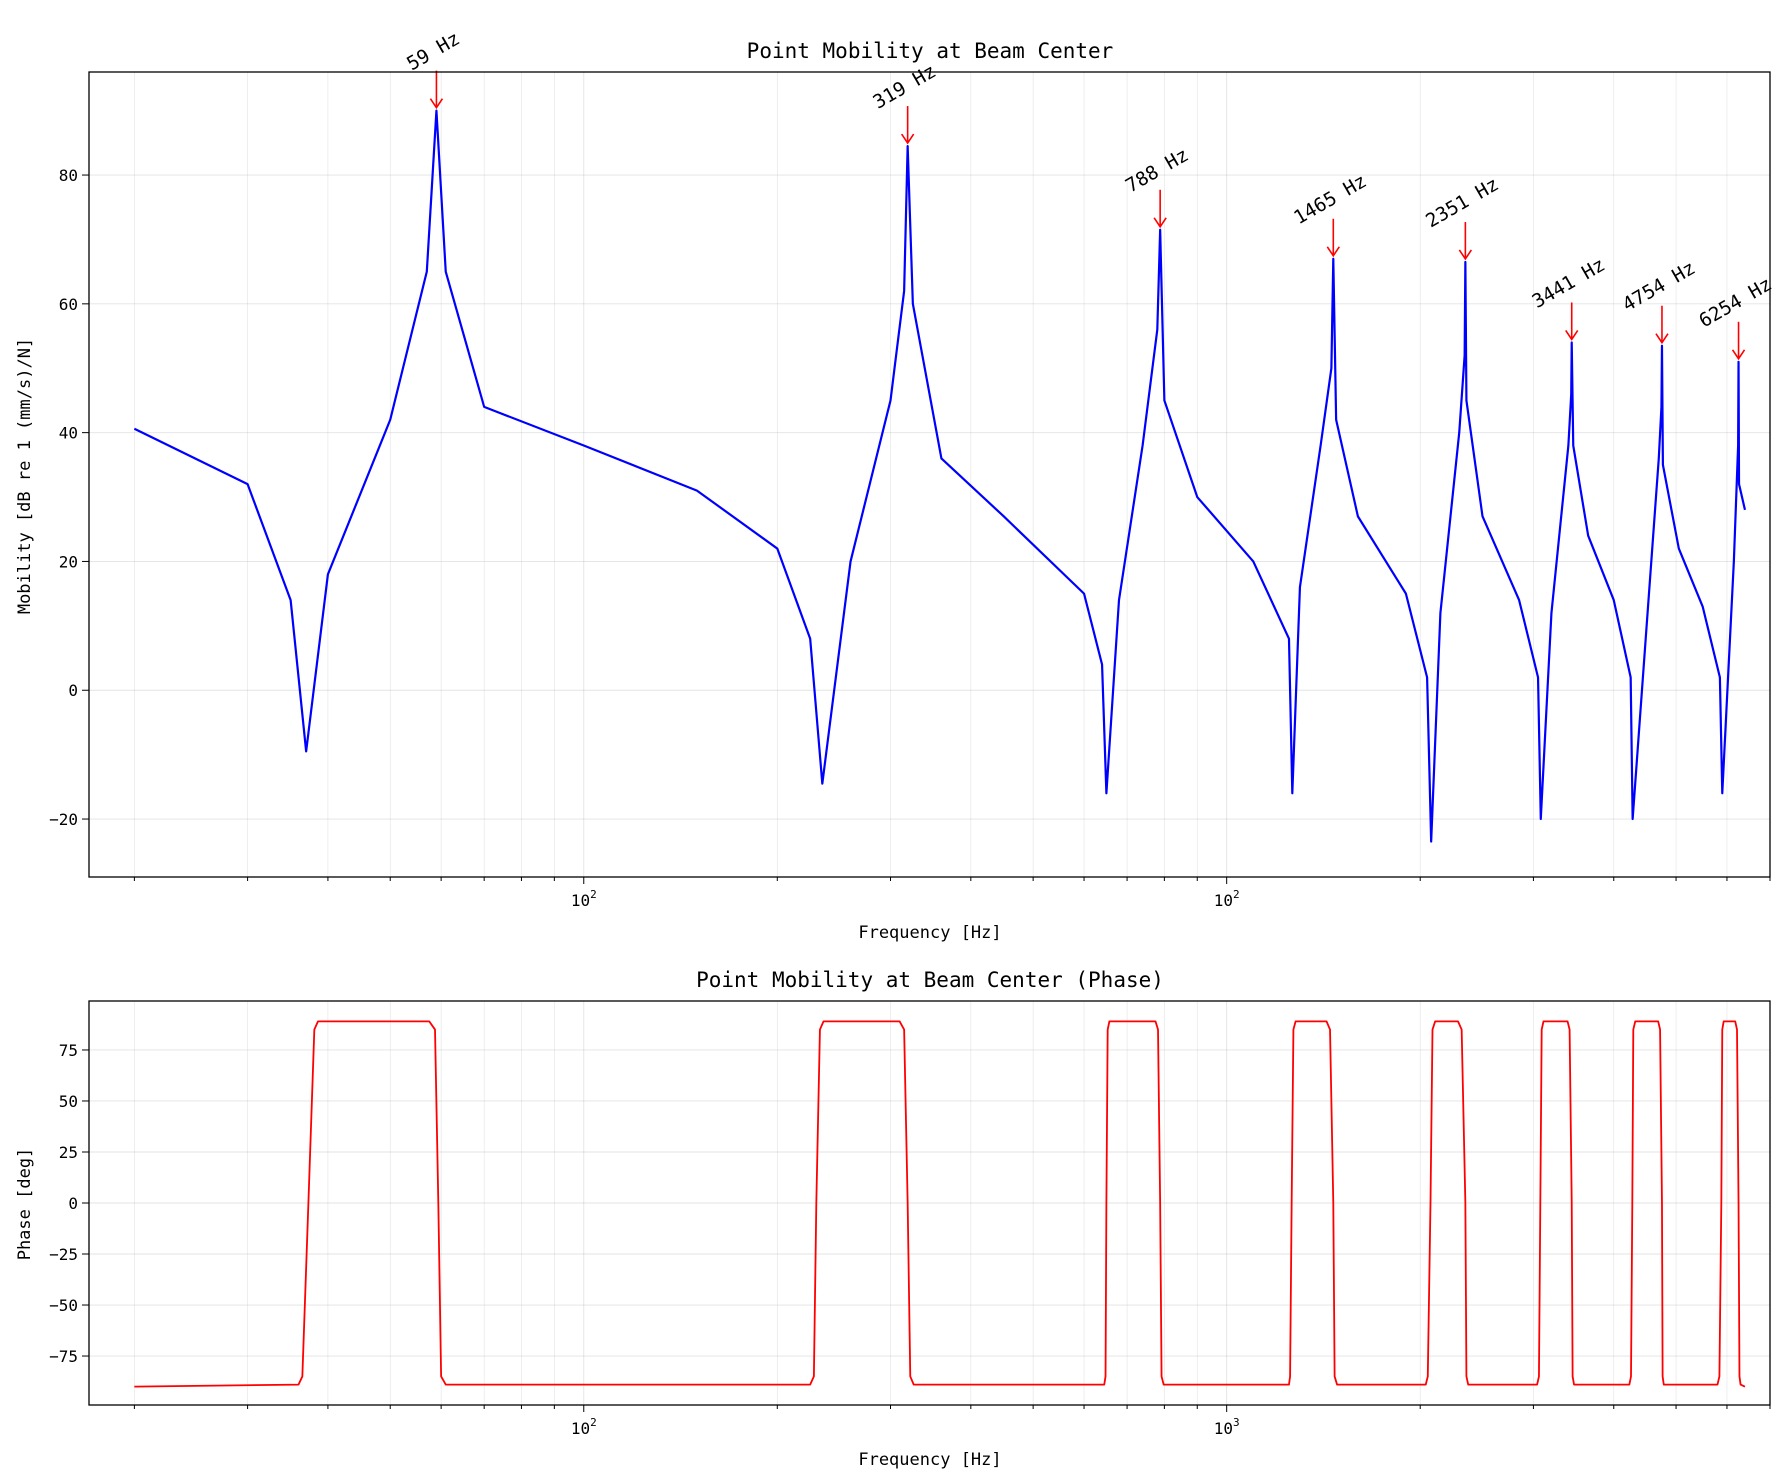 This screenshot has height=1483, width=1783. Describe the element at coordinates (1157, 170) in the screenshot. I see `peak-label: 788 Hz` at that location.